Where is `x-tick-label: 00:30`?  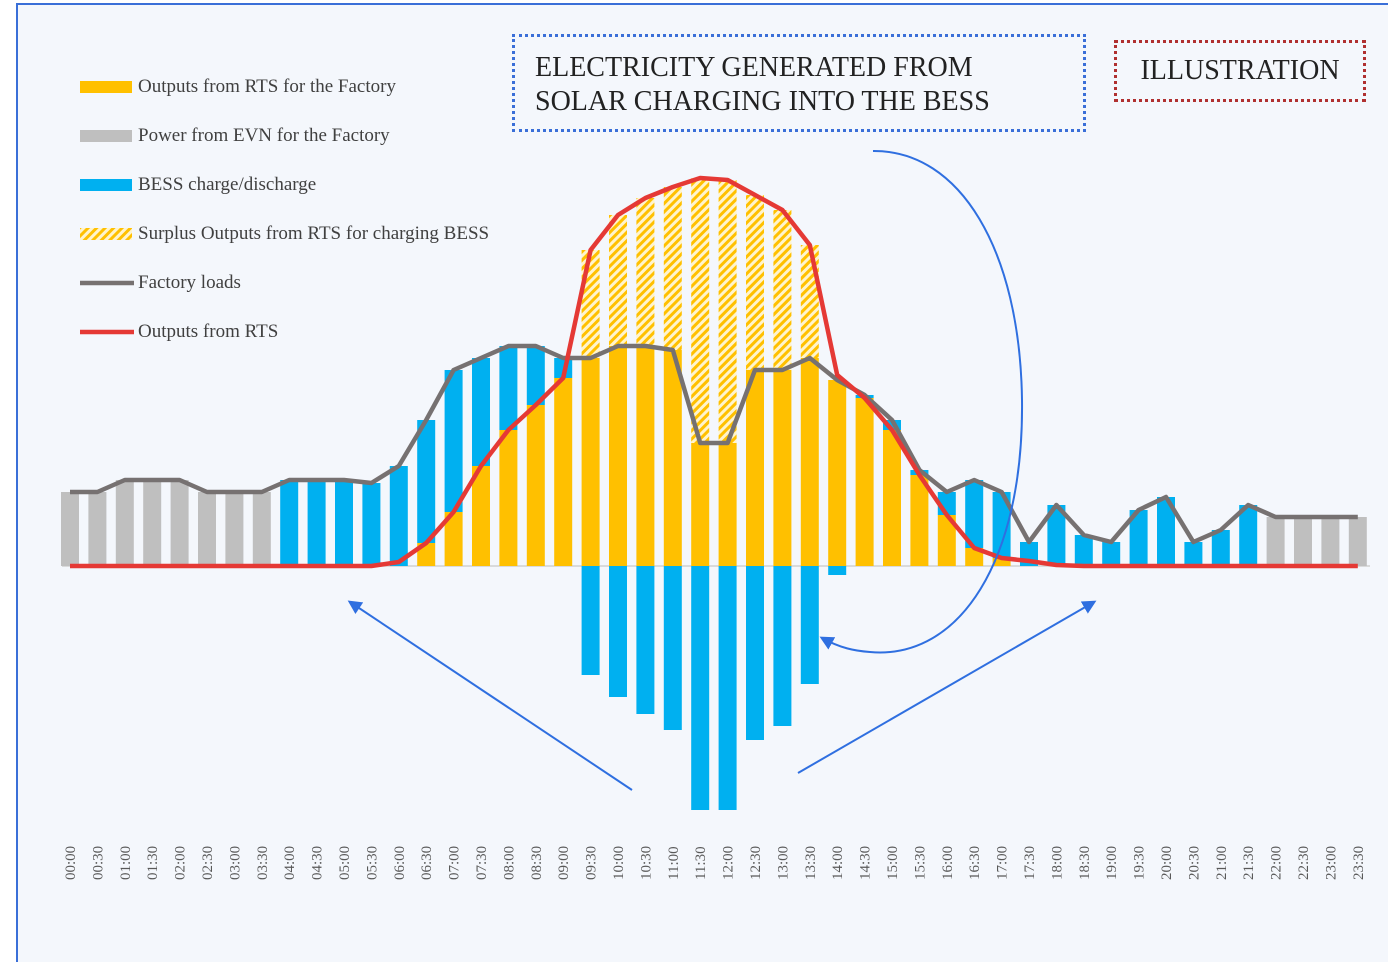 x-tick-label: 00:30 is located at coordinates (98, 863).